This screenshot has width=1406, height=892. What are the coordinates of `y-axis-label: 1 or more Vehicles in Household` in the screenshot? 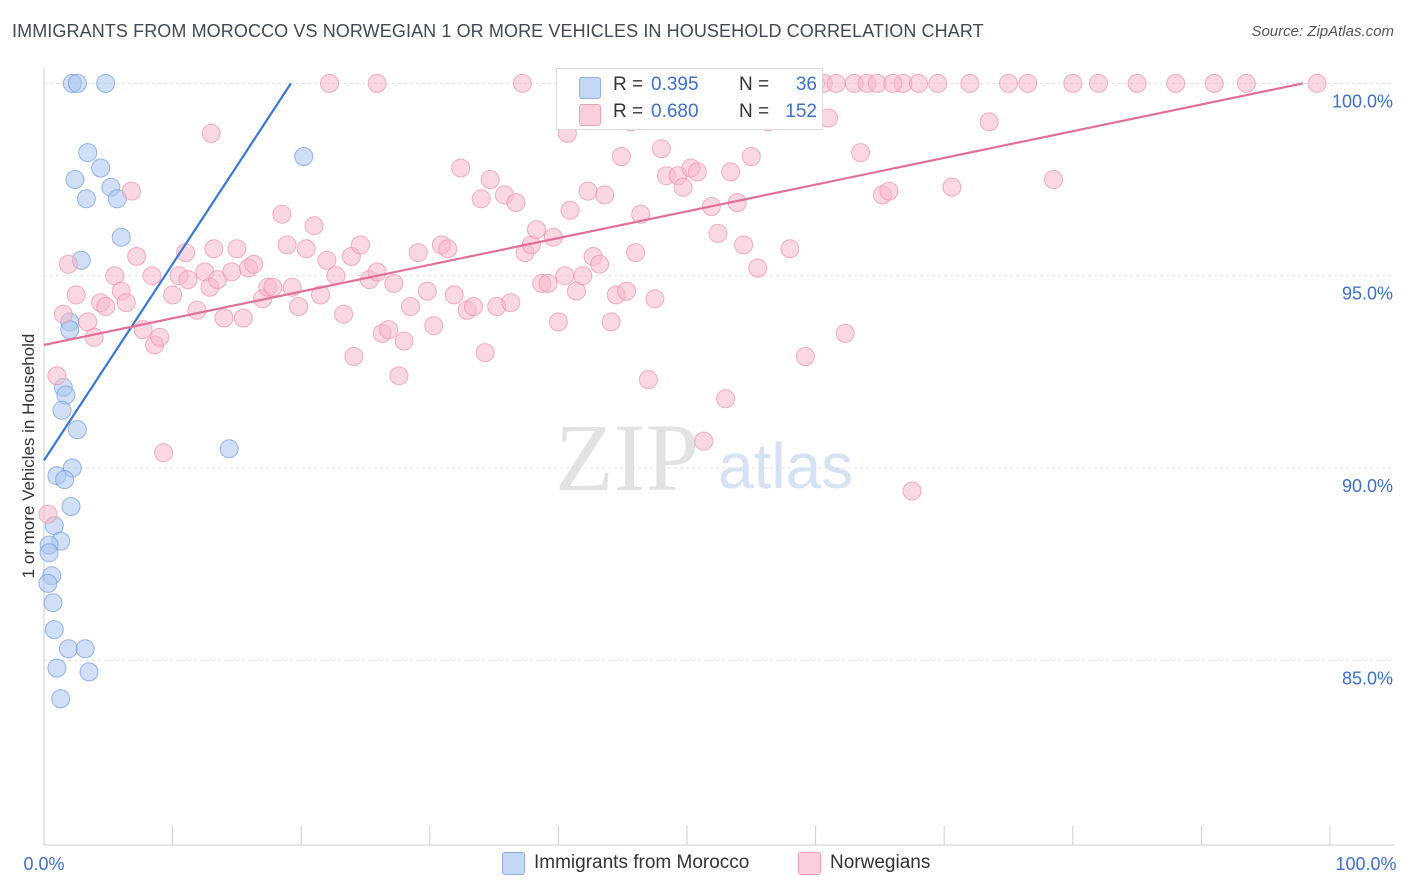 It's located at (28, 456).